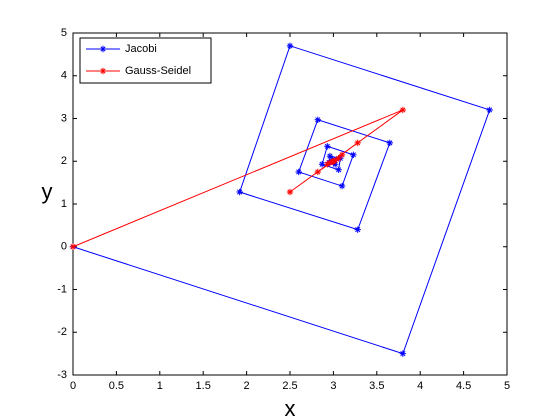 Image resolution: width=560 pixels, height=420 pixels. Describe the element at coordinates (290, 408) in the screenshot. I see `x-axis-label: x` at that location.